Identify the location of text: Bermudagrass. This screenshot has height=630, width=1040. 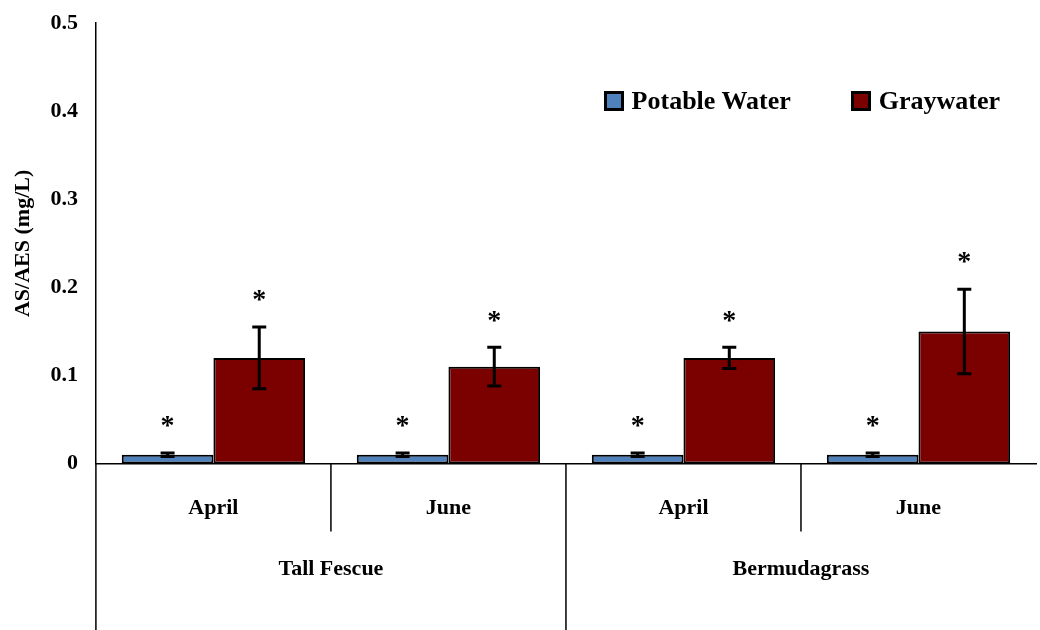
(801, 568).